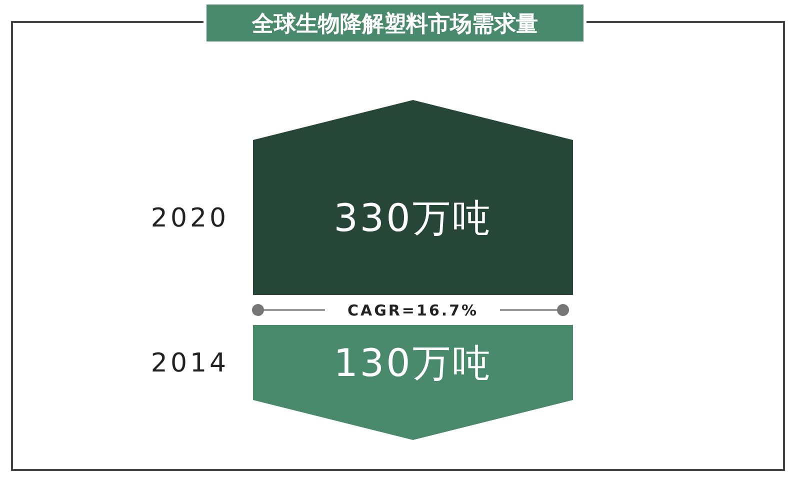  I want to click on data-label: 130万吨, so click(413, 362).